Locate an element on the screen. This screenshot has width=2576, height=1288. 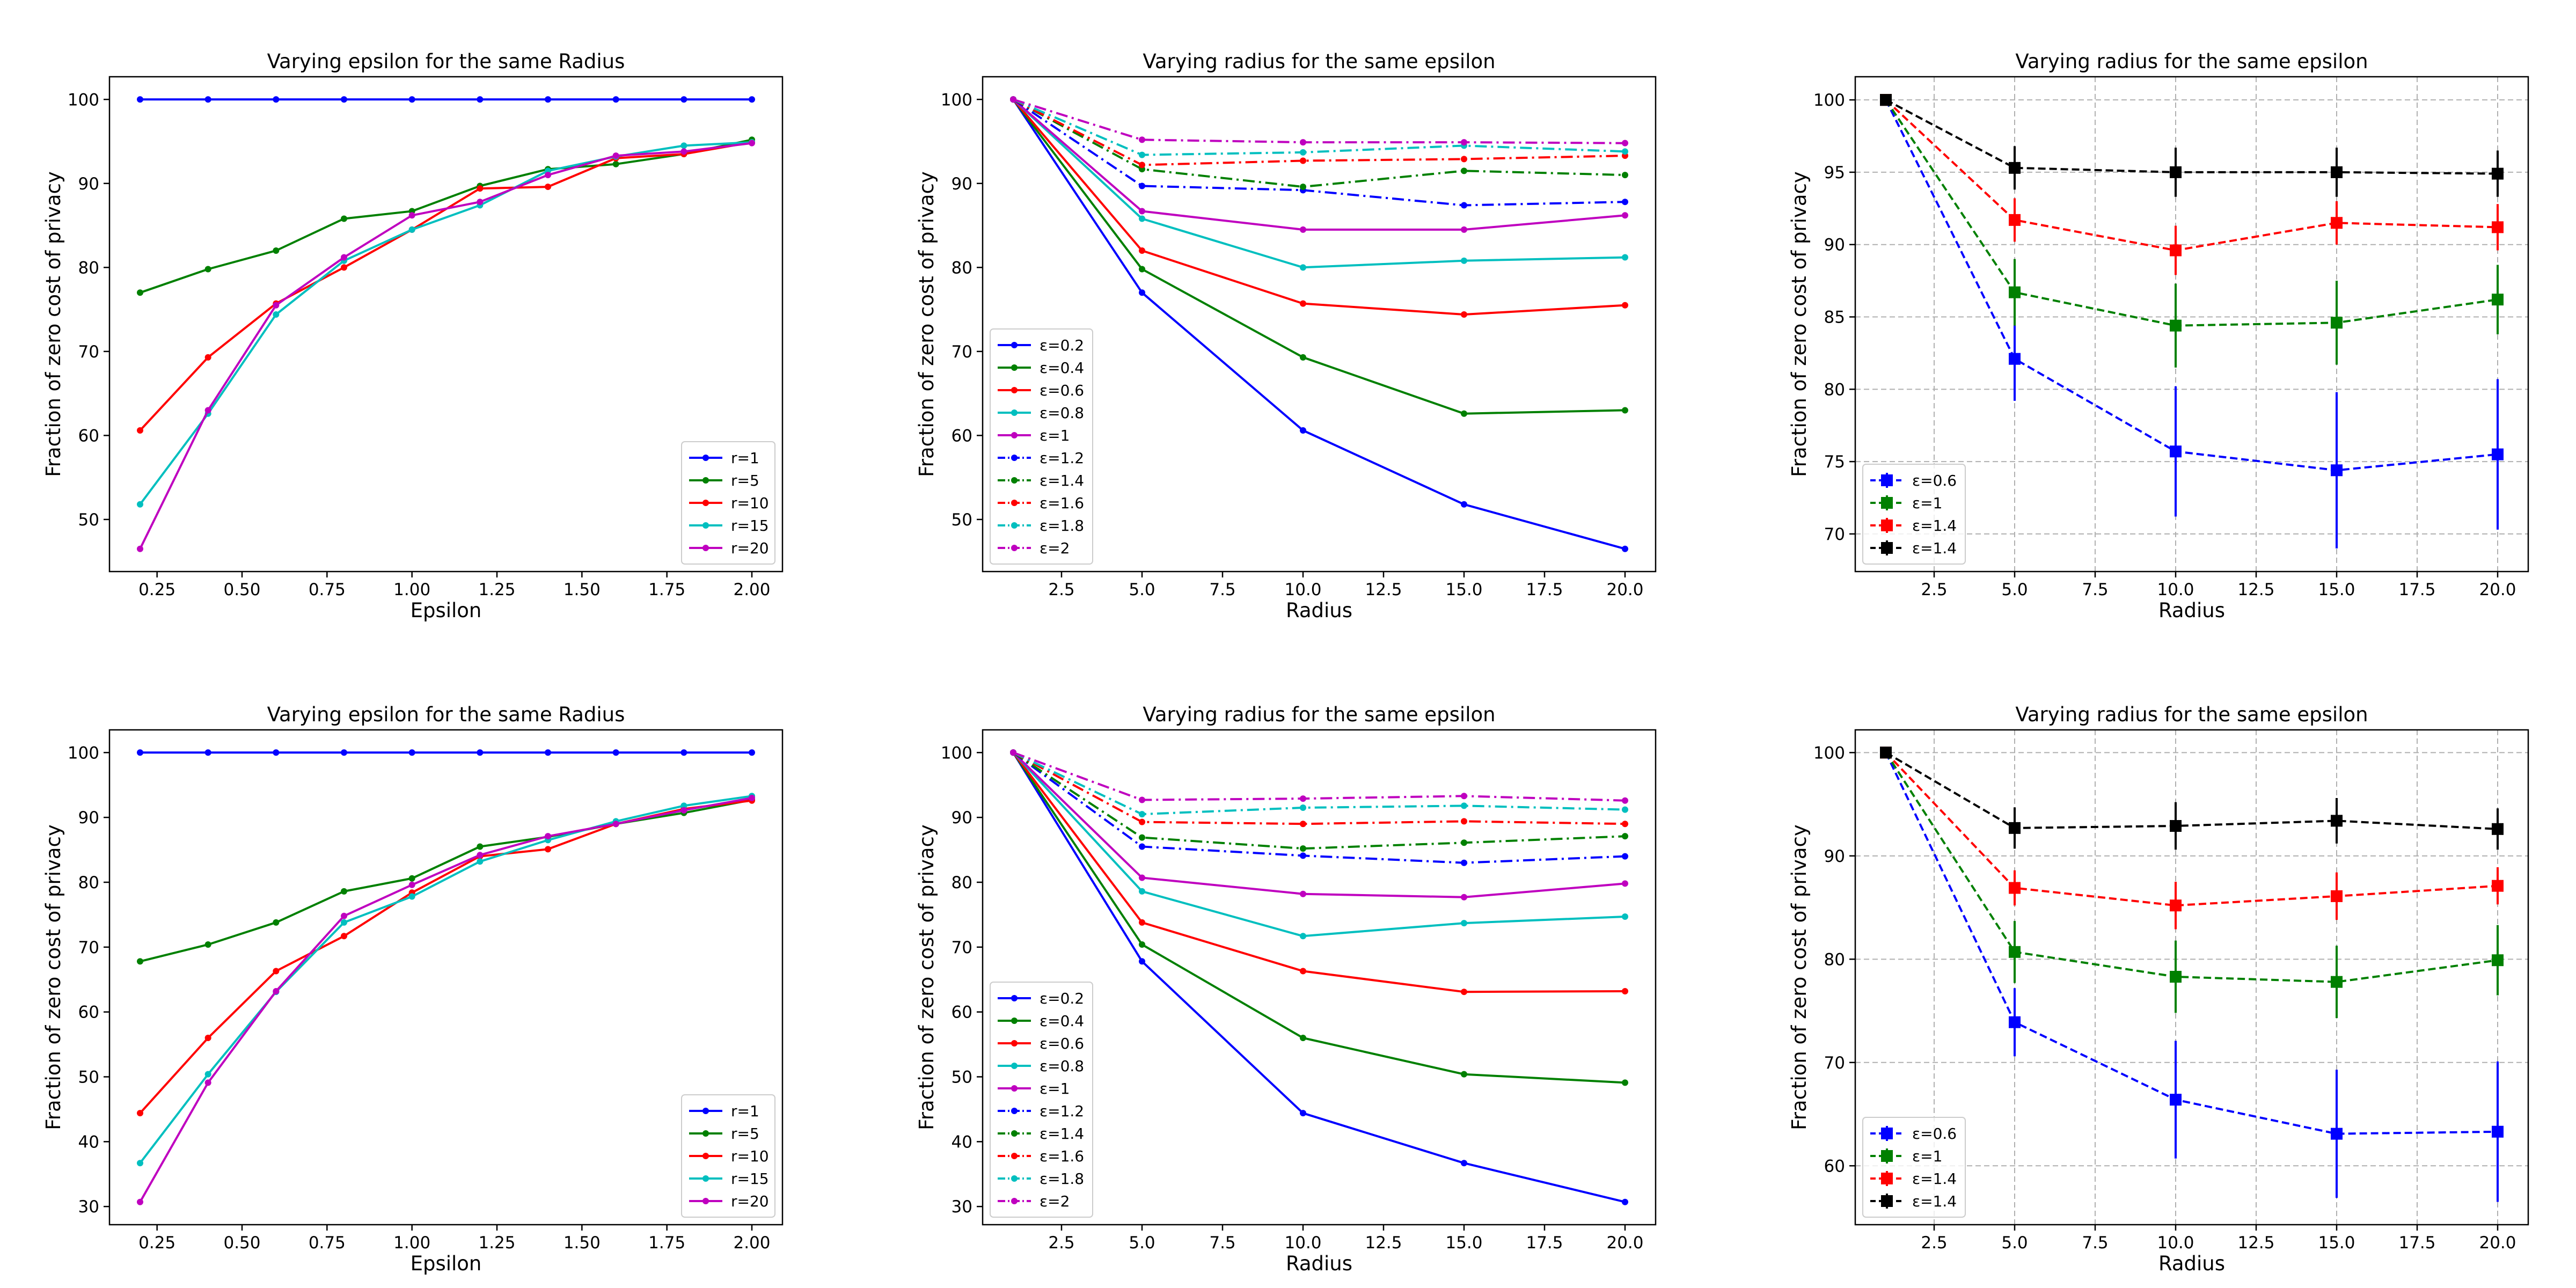
legend-entry: r=1 is located at coordinates (724, 458).